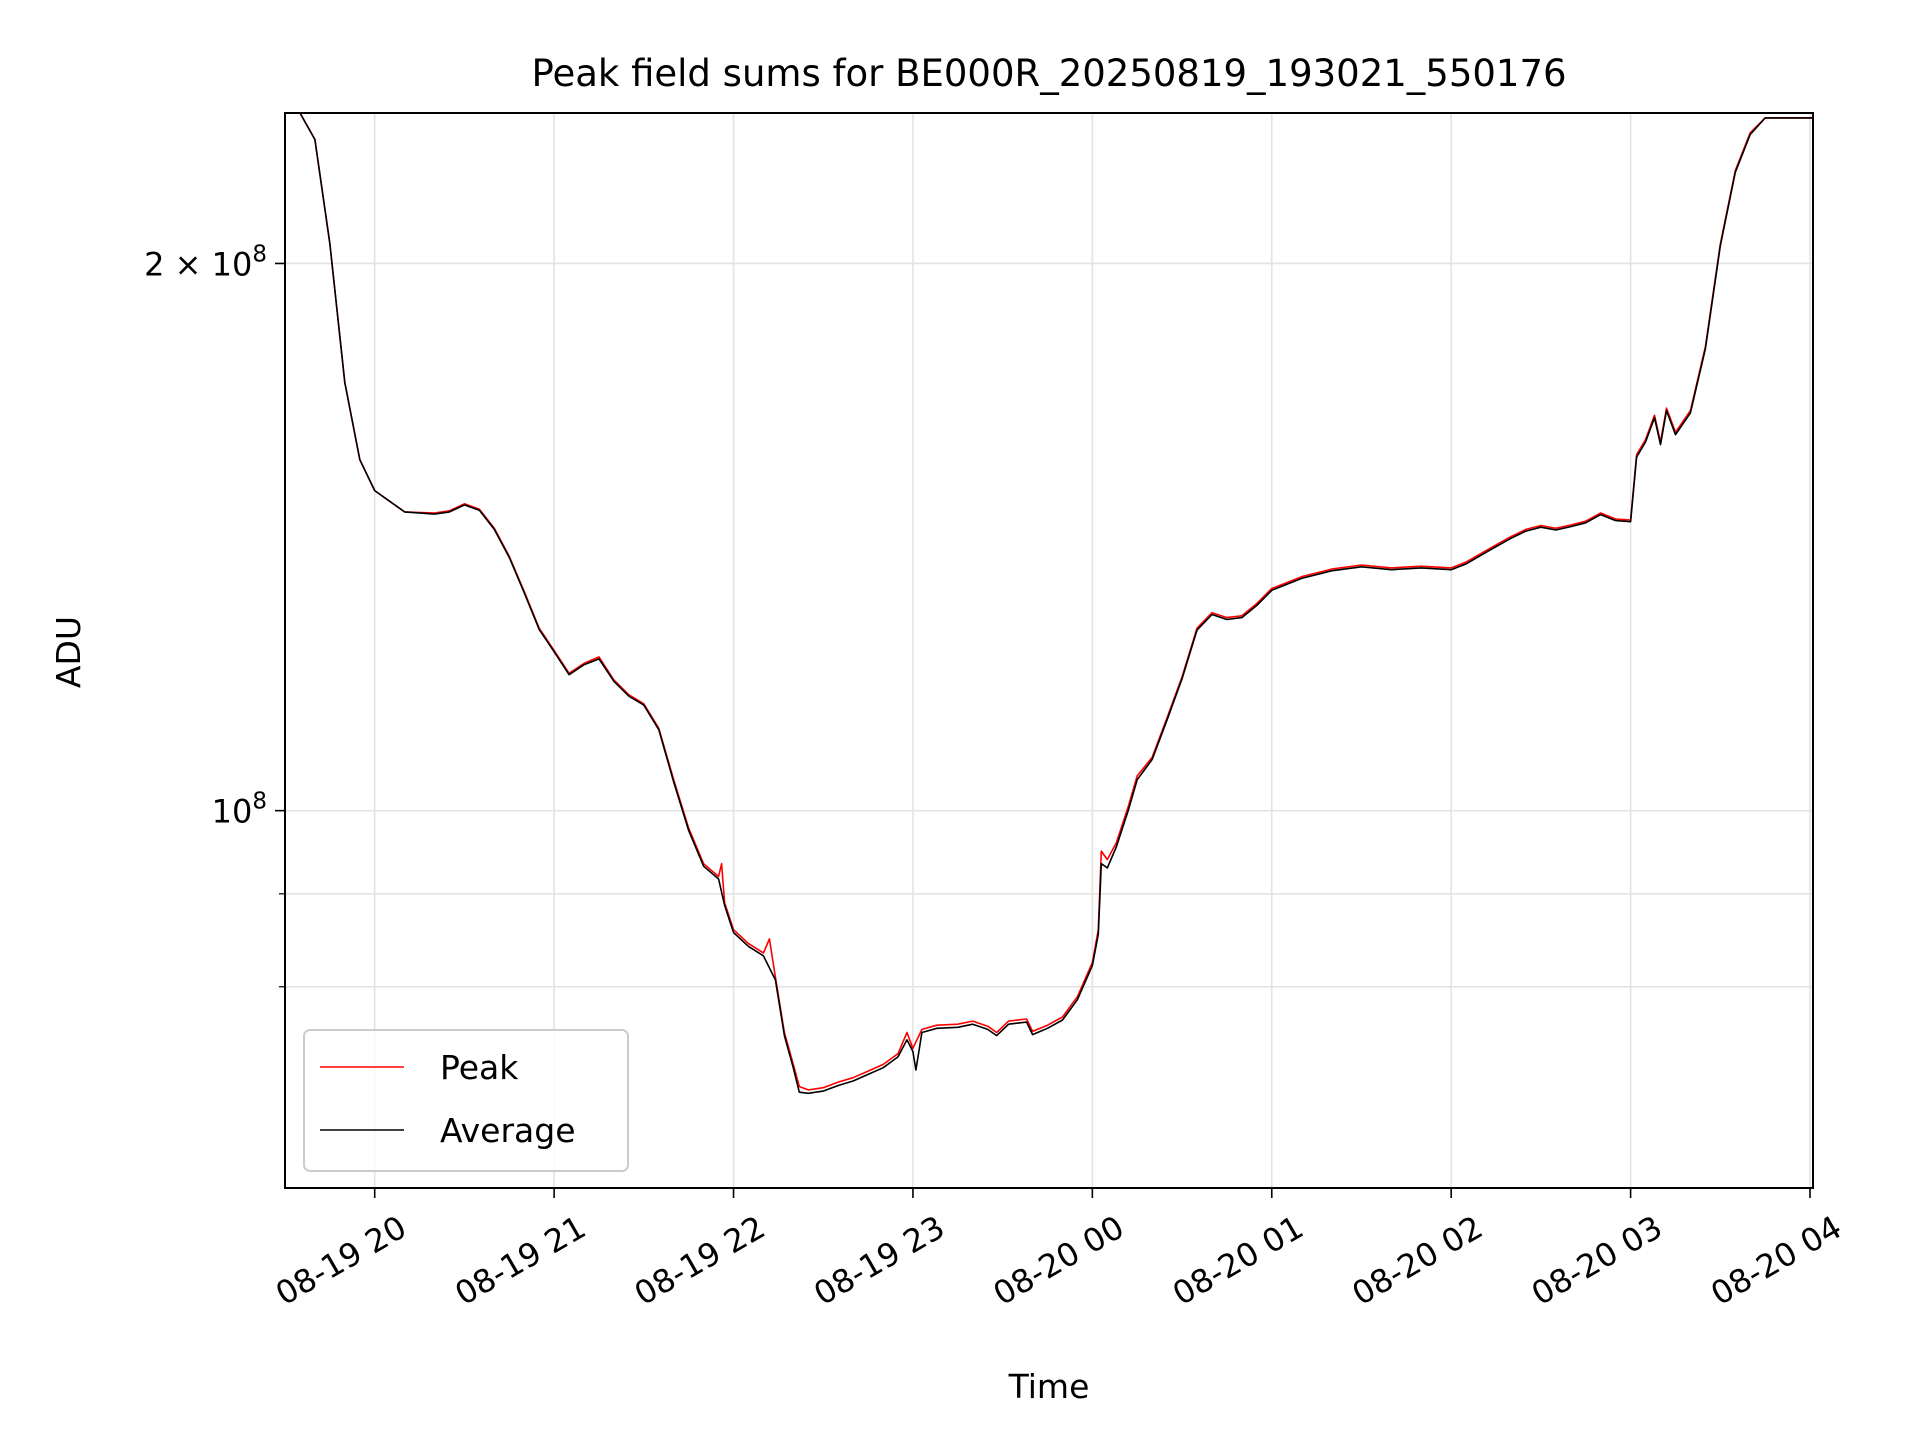  I want to click on legend-label-average: Average, so click(508, 1130).